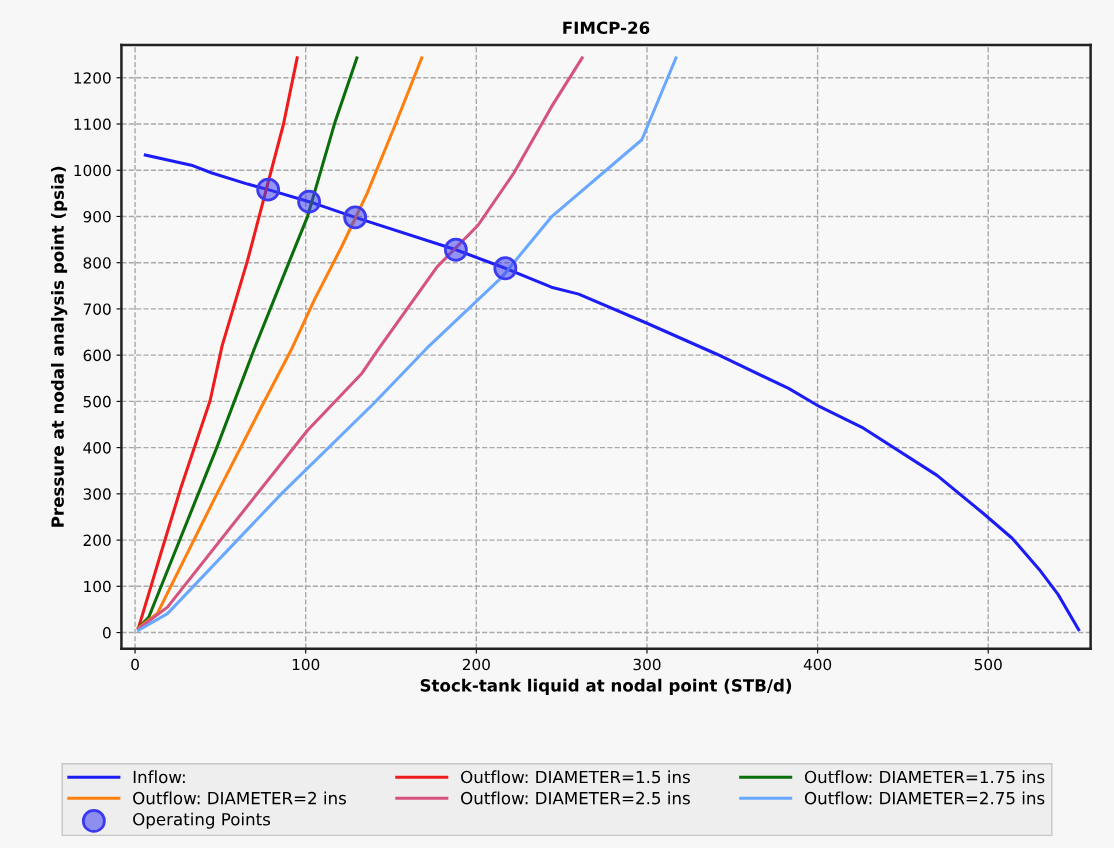 The width and height of the screenshot is (1114, 848). I want to click on legend-label: Outflow: DIAMETER=1.5 ins, so click(575, 777).